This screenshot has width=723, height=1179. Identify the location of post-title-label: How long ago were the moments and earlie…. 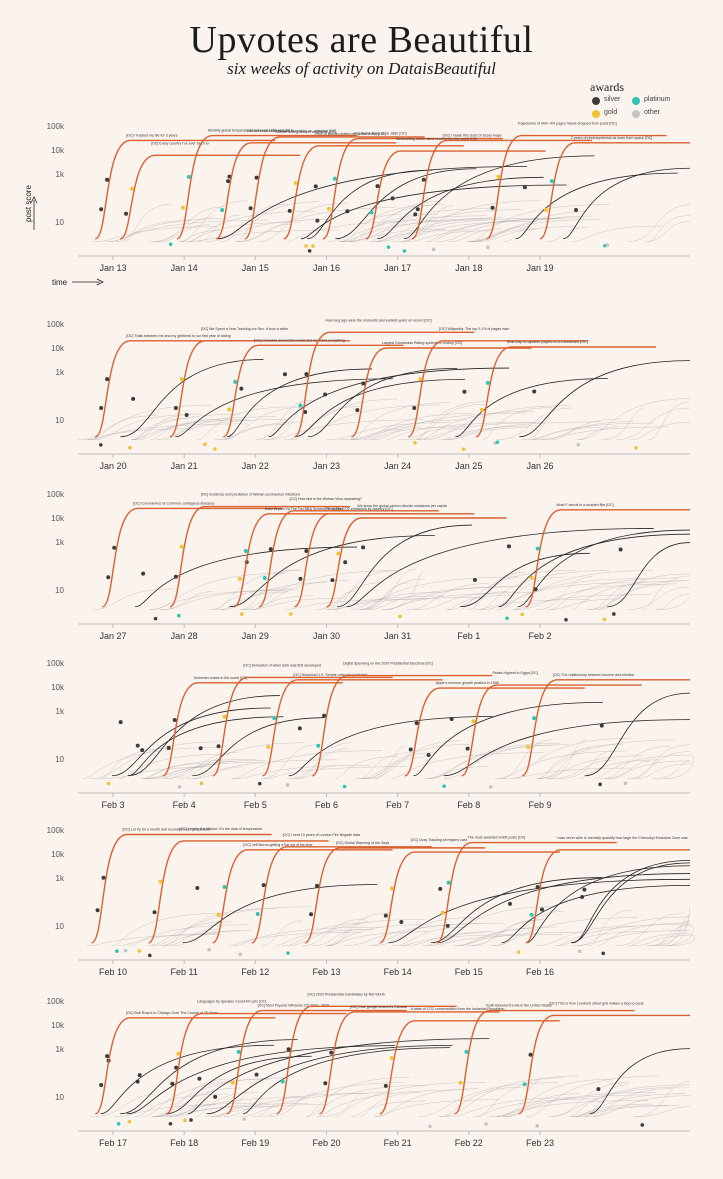
(378, 320).